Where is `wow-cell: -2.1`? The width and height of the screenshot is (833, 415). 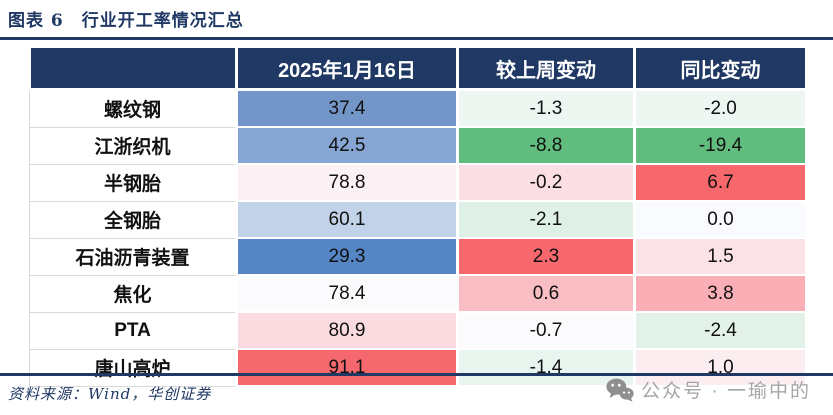
wow-cell: -2.1 is located at coordinates (546, 219).